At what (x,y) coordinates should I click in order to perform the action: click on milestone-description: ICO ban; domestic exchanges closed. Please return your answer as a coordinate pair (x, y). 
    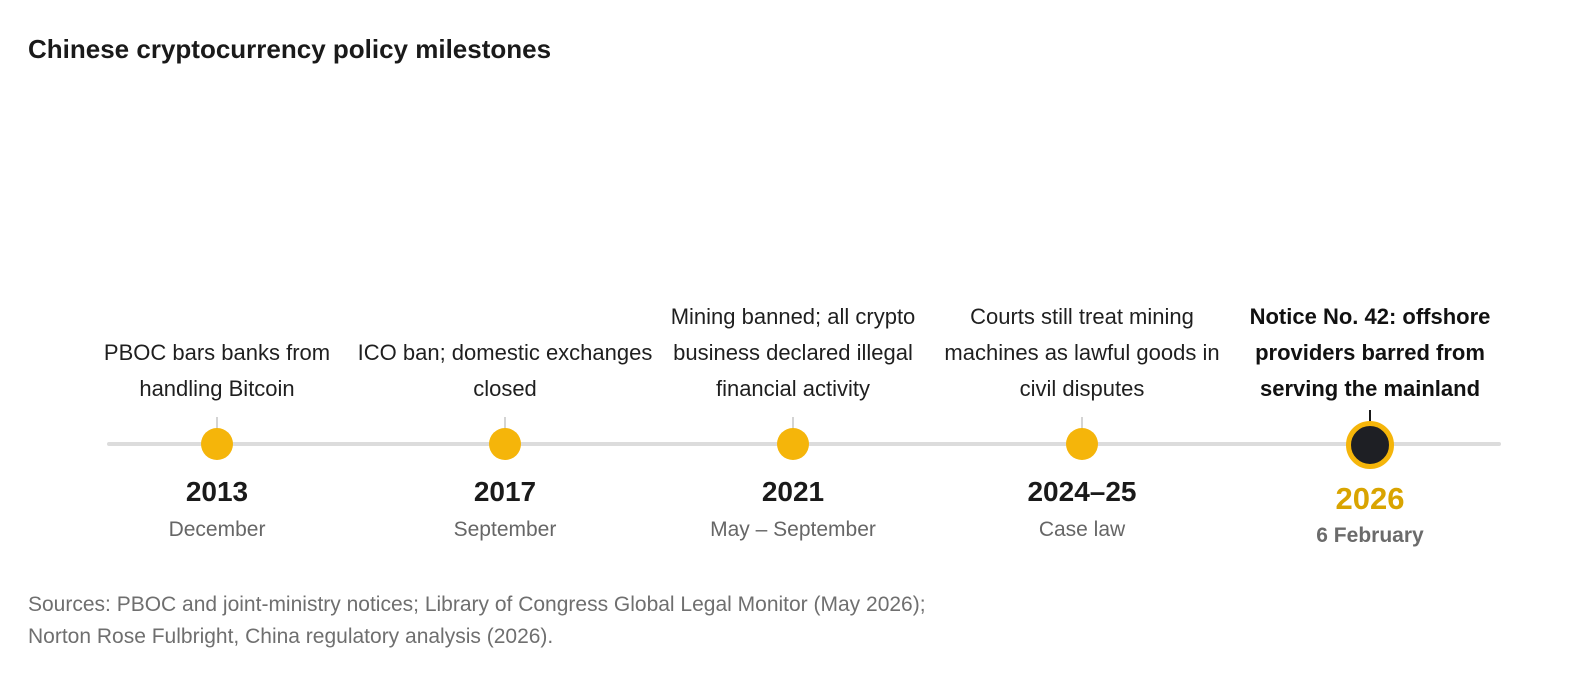
    Looking at the image, I should click on (505, 370).